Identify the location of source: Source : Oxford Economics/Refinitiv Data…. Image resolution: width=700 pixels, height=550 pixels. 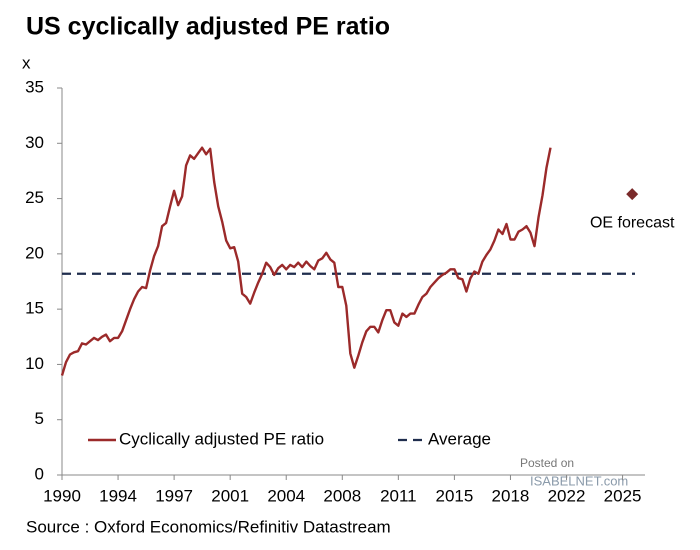
(208, 526).